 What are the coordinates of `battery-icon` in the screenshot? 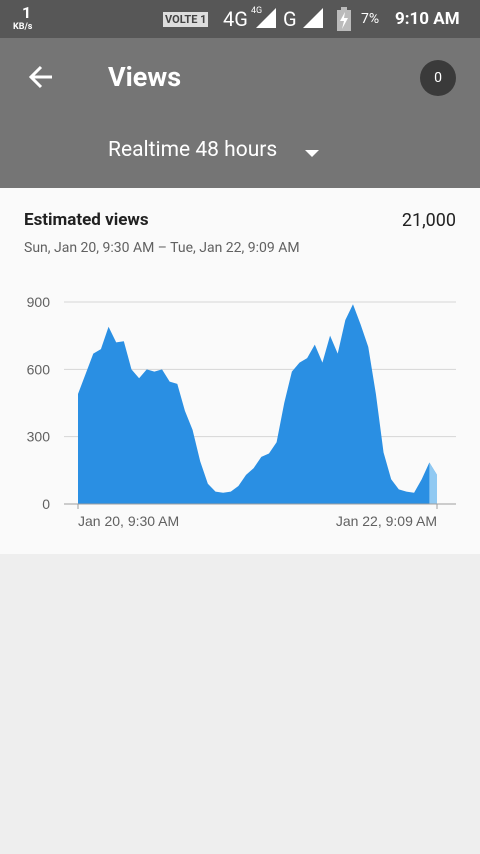 It's located at (344, 19).